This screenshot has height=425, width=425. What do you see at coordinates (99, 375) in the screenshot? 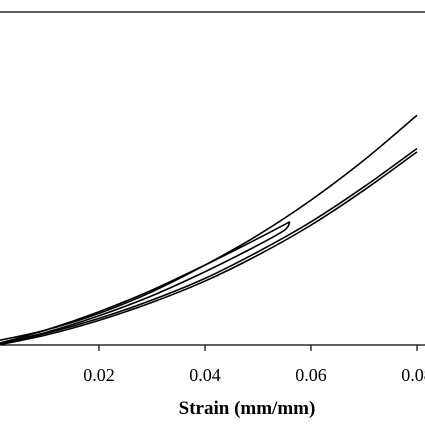
I see `x-tick-label: 0.02` at bounding box center [99, 375].